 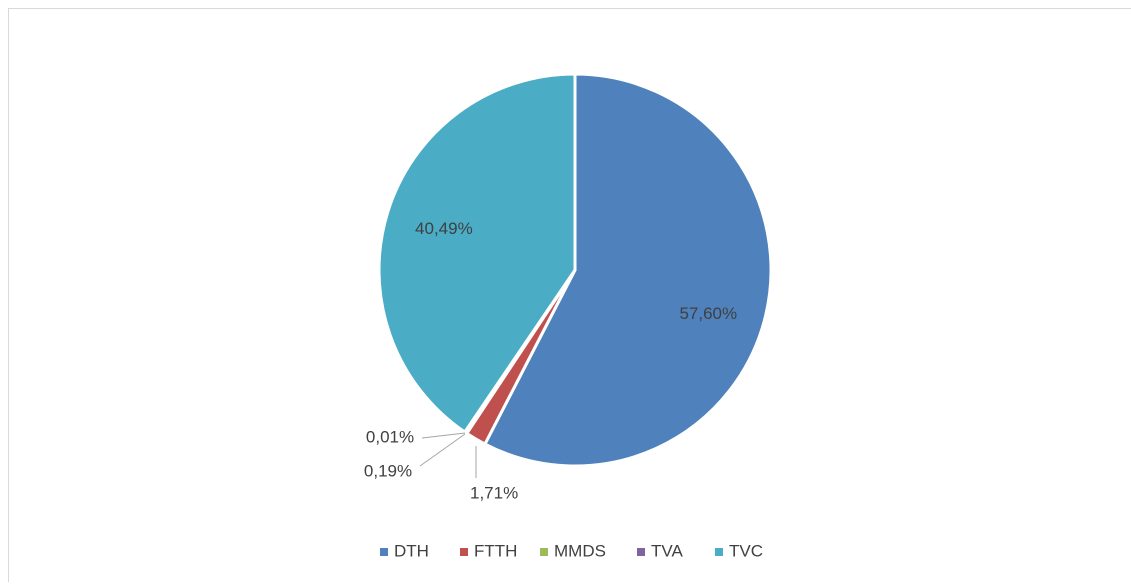 I want to click on legend-label: FTTH, so click(x=495, y=550).